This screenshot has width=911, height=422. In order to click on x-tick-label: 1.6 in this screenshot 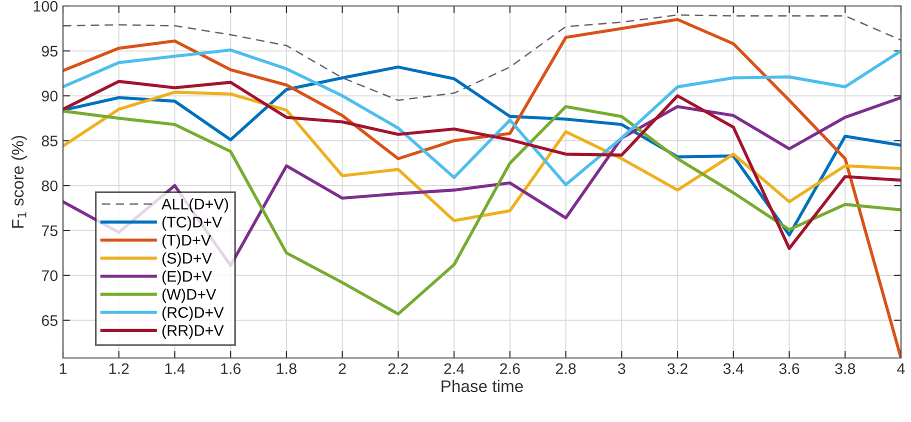, I will do `click(231, 368)`.